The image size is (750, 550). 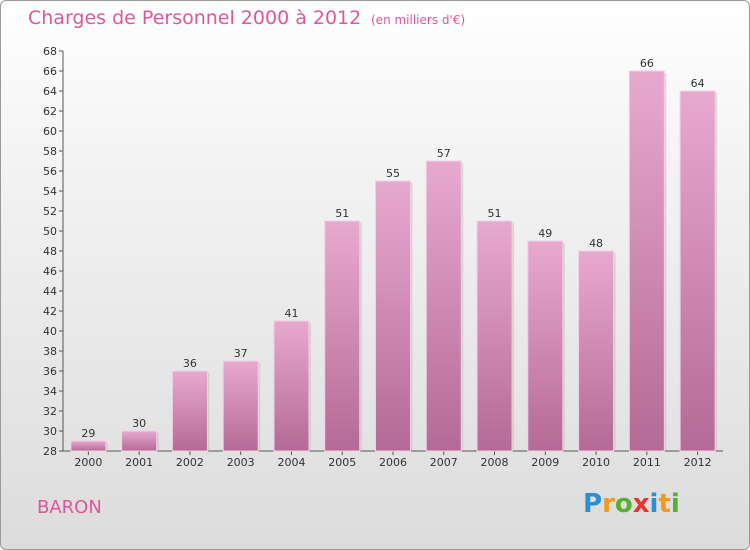 I want to click on x-tick-label: 2011, so click(x=647, y=462).